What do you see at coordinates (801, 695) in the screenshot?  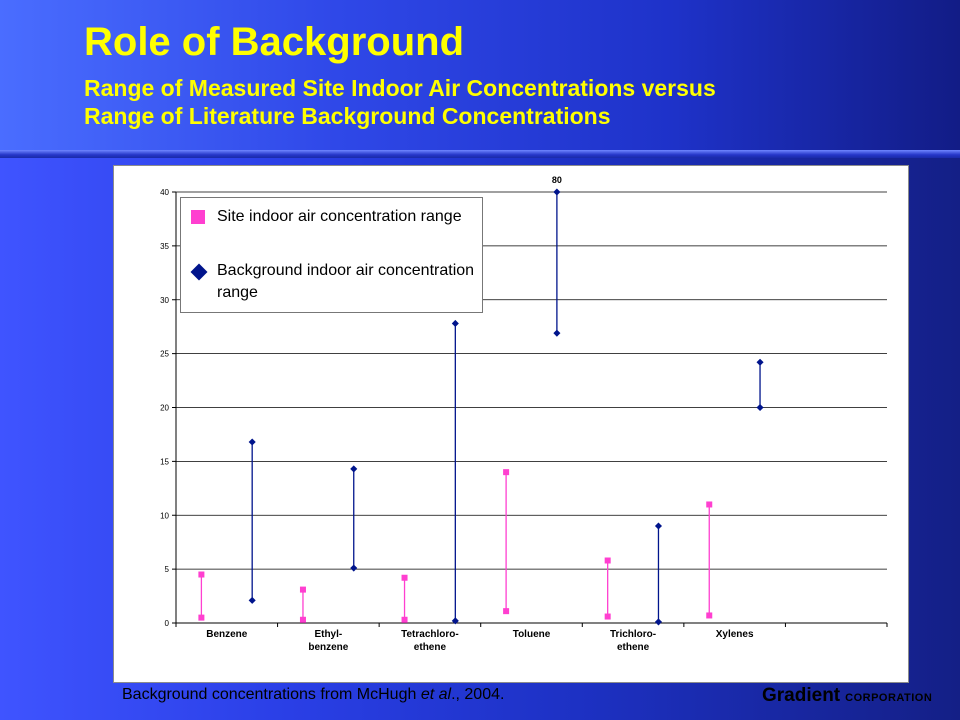 I see `brand-name: Gradient` at bounding box center [801, 695].